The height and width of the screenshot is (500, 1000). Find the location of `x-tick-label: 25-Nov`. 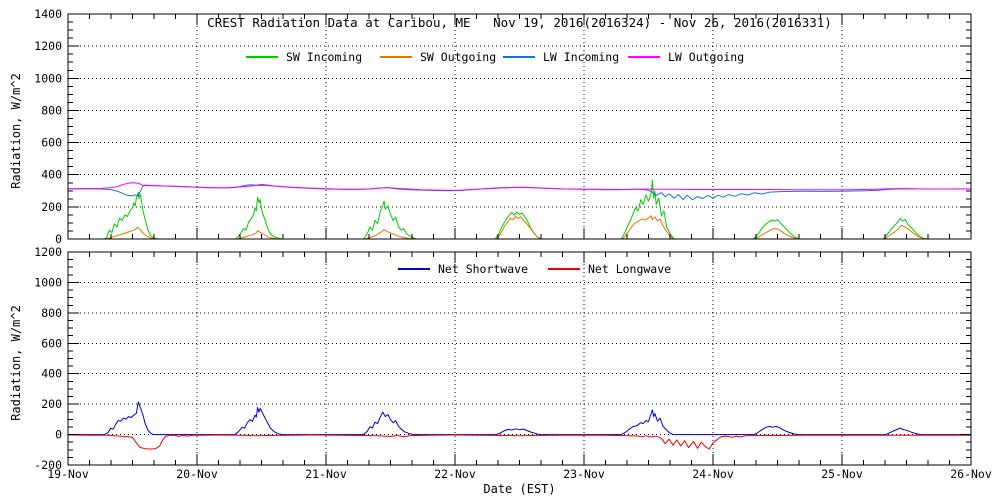

x-tick-label: 25-Nov is located at coordinates (842, 474).